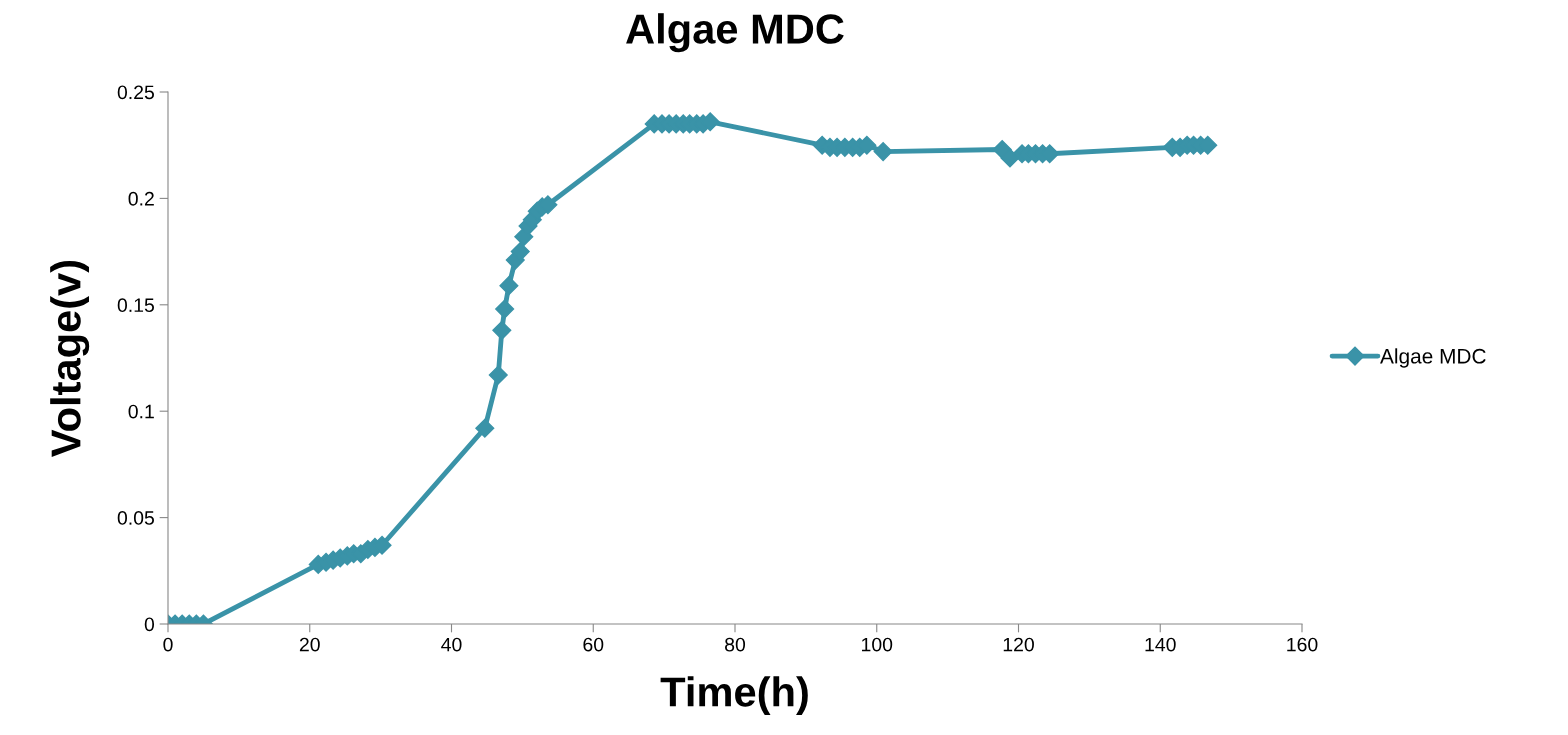 This screenshot has height=735, width=1568. I want to click on y-tick-label: 0.25, so click(135, 92).